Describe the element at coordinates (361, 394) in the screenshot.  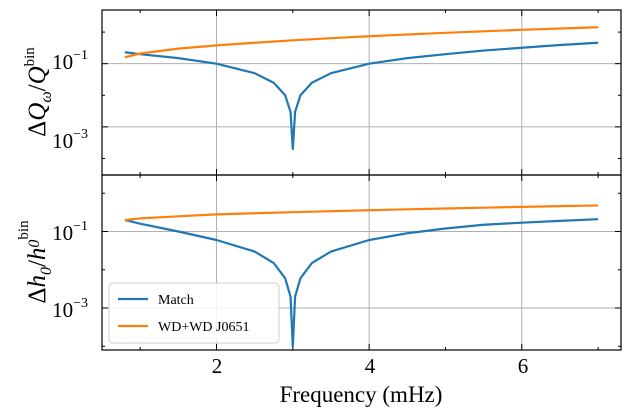
I see `x-axis-label: Frequency (mHz)` at that location.